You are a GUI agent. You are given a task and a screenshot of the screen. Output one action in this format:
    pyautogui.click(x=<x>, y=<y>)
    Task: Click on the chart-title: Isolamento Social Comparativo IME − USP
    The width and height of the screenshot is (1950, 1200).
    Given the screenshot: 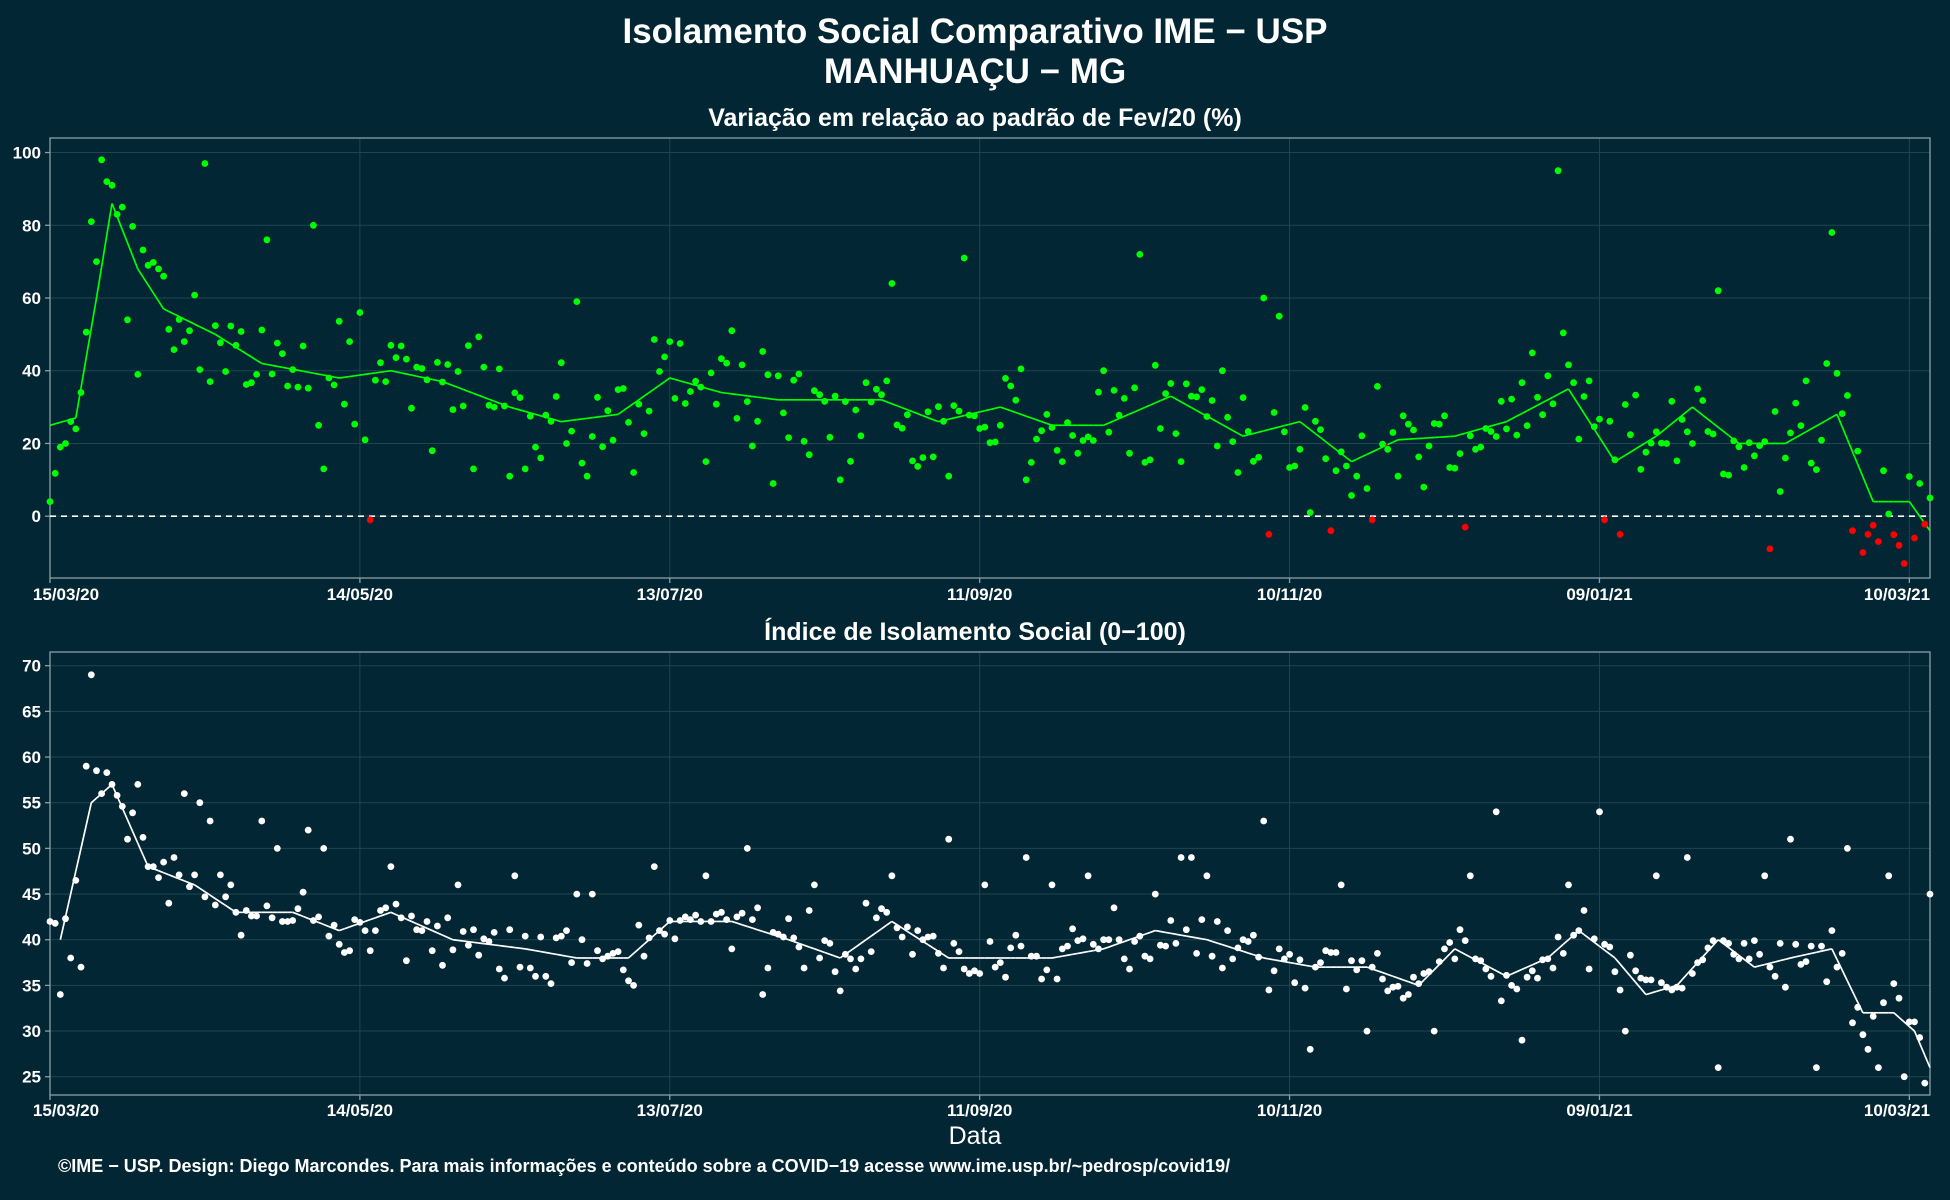 What is the action you would take?
    pyautogui.click(x=975, y=31)
    